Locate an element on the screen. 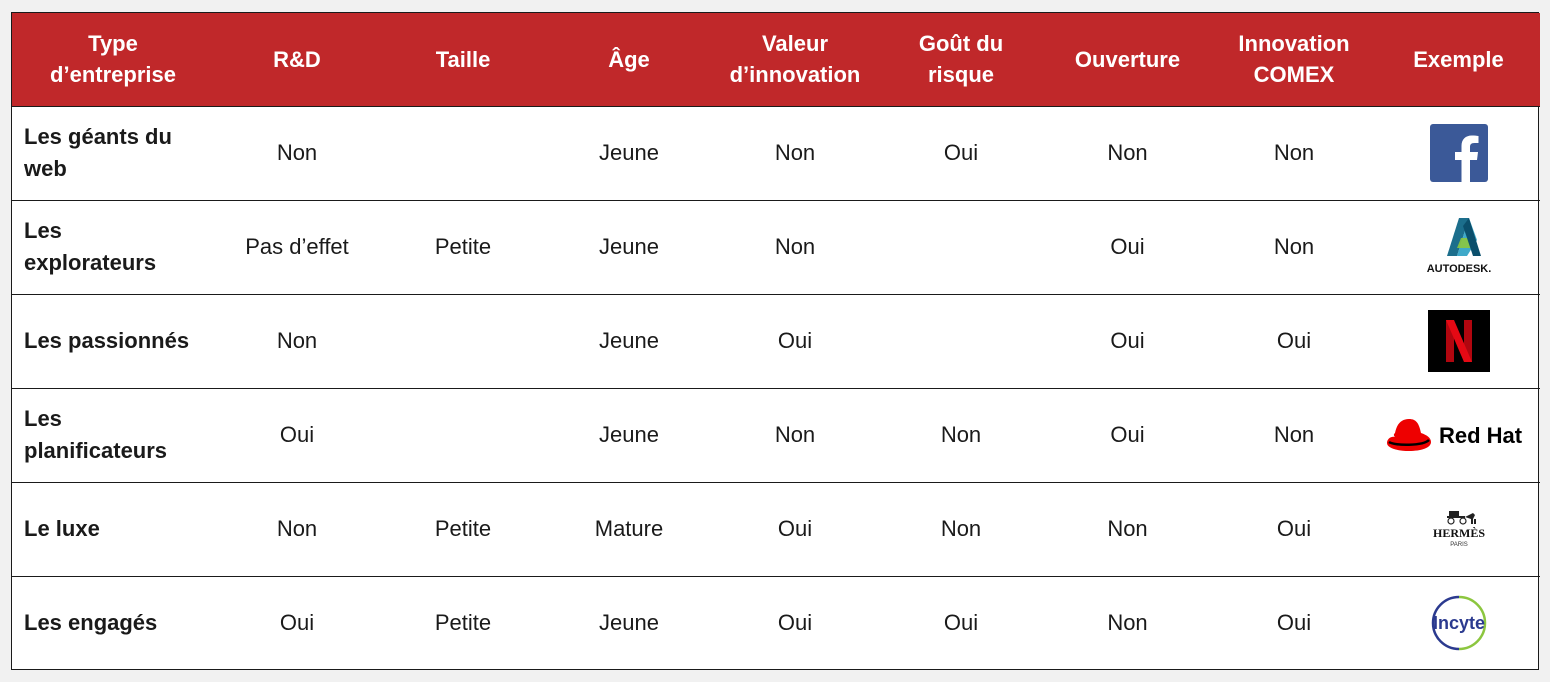 This screenshot has height=682, width=1550. hermes-logo: HERMÈS PARIS is located at coordinates (1458, 529).